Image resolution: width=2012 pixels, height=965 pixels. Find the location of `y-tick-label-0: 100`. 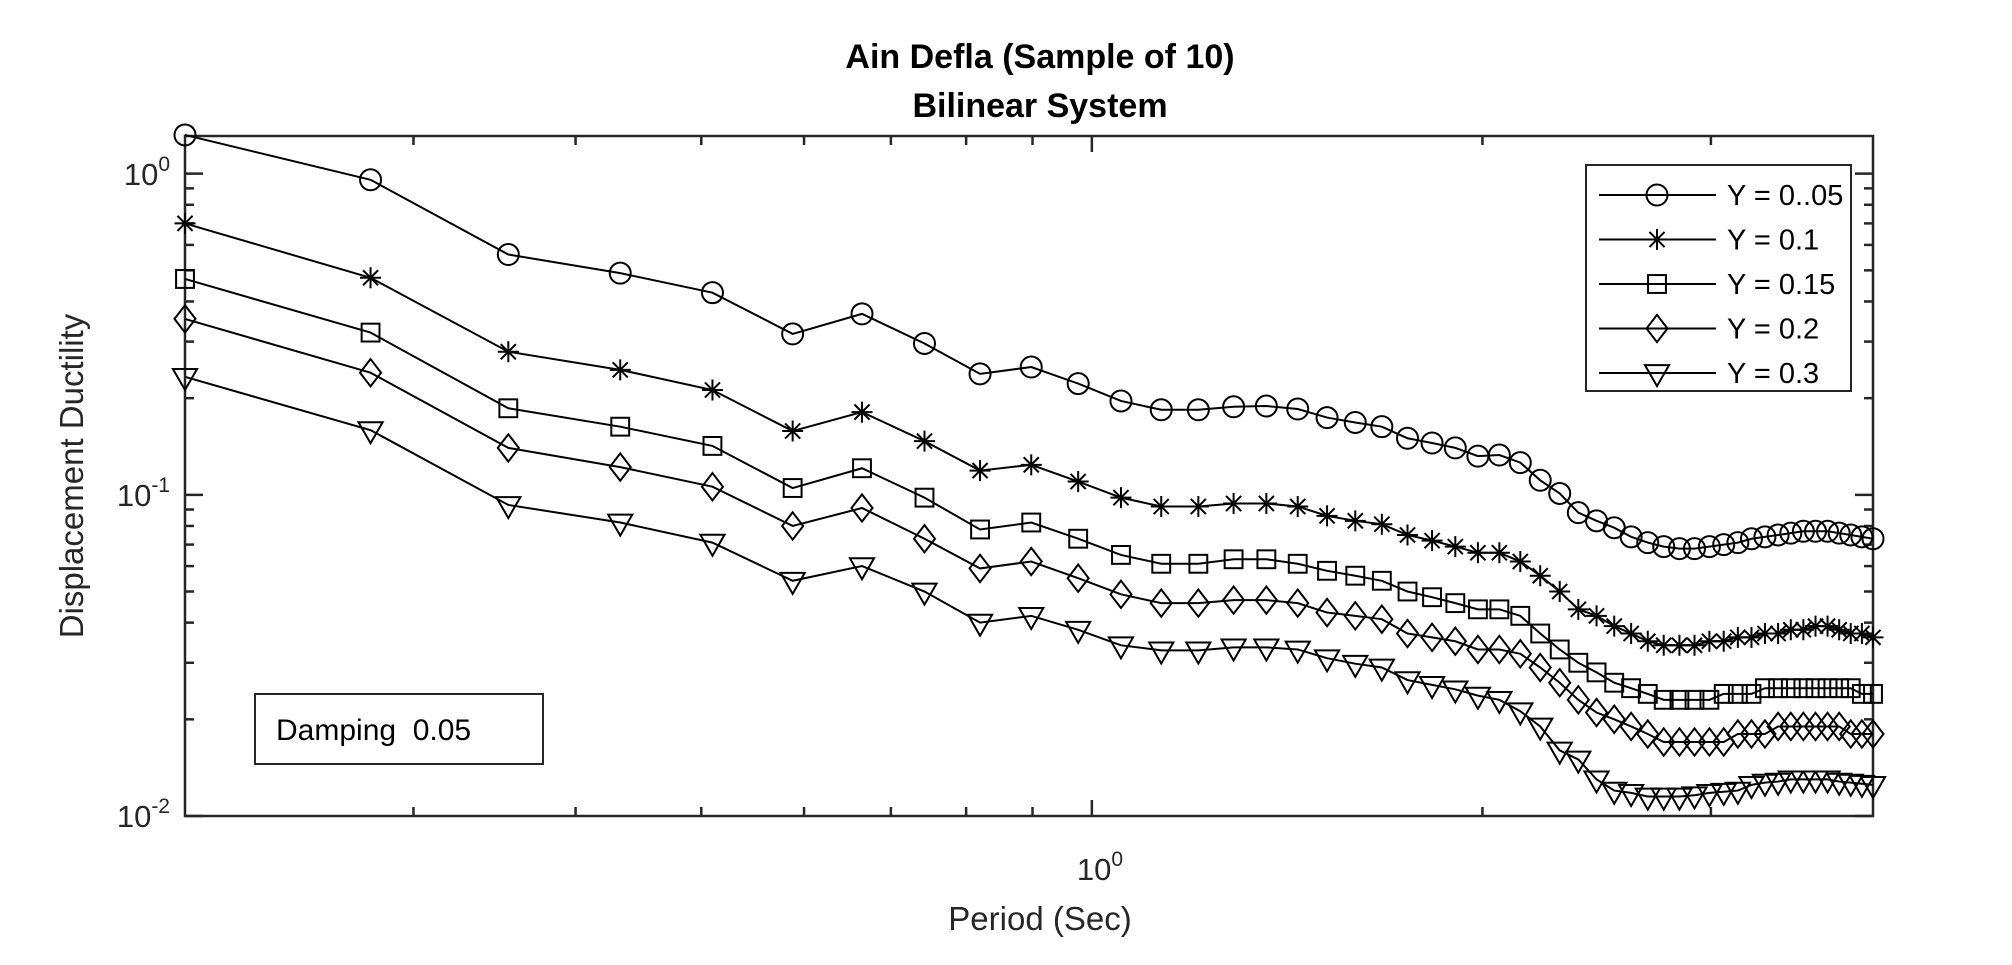

y-tick-label-0: 100 is located at coordinates (147, 172).